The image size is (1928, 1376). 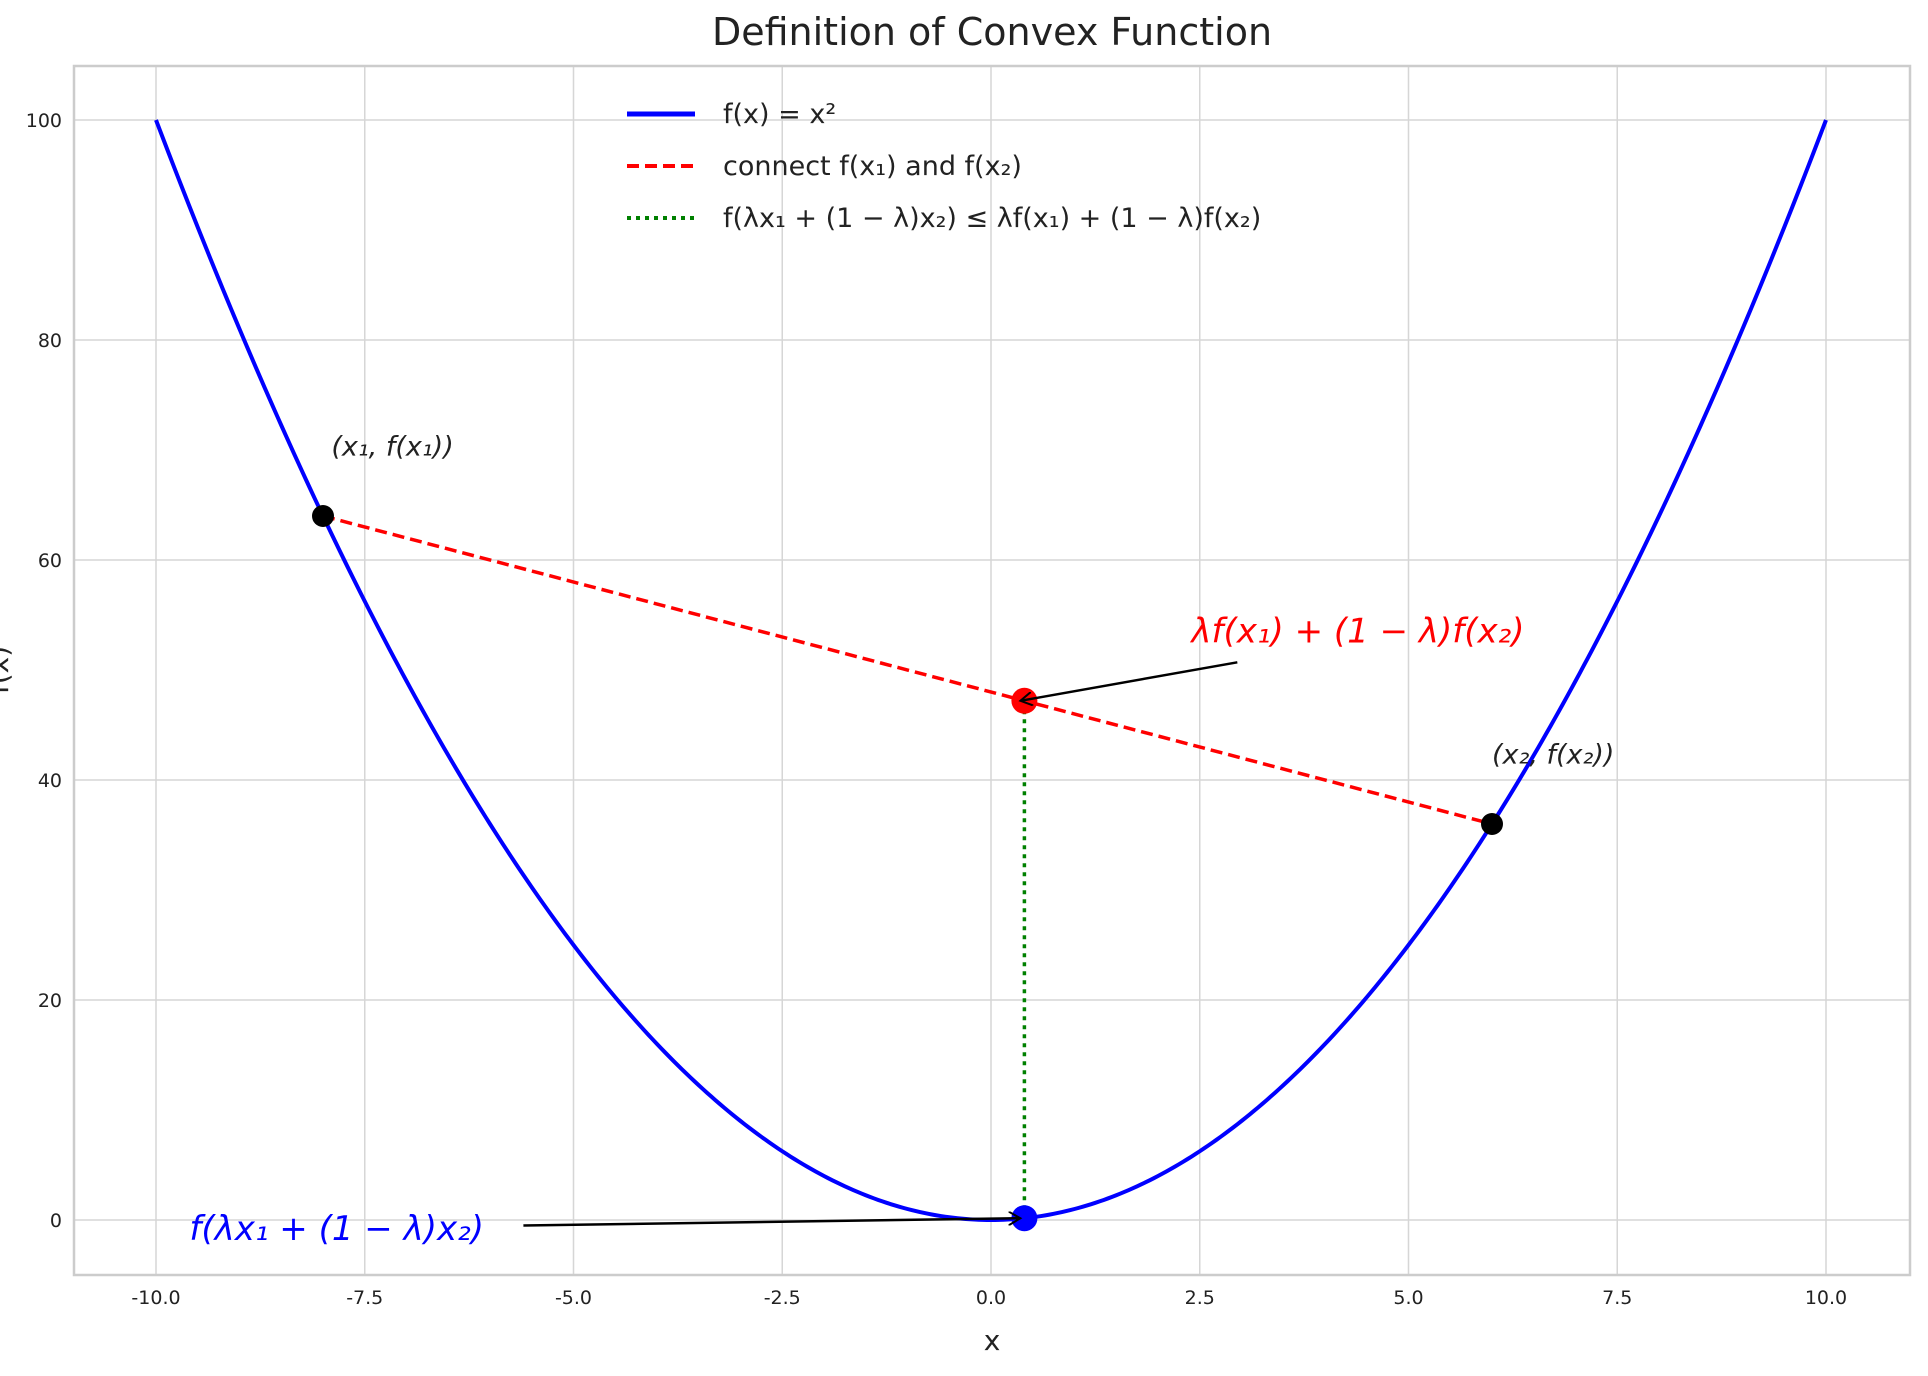 I want to click on x-tick-label: 2.5, so click(x=1200, y=1298).